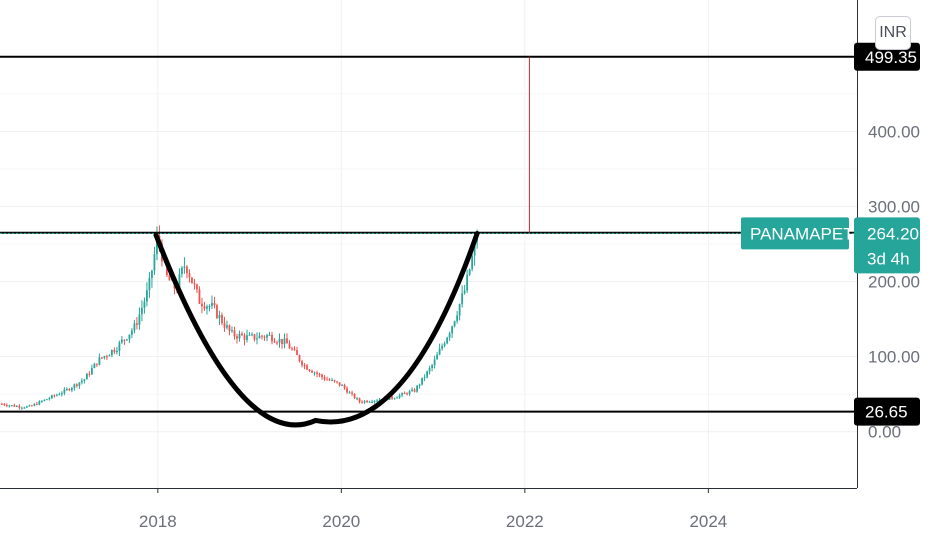  I want to click on cup-pattern-curve, so click(316, 329).